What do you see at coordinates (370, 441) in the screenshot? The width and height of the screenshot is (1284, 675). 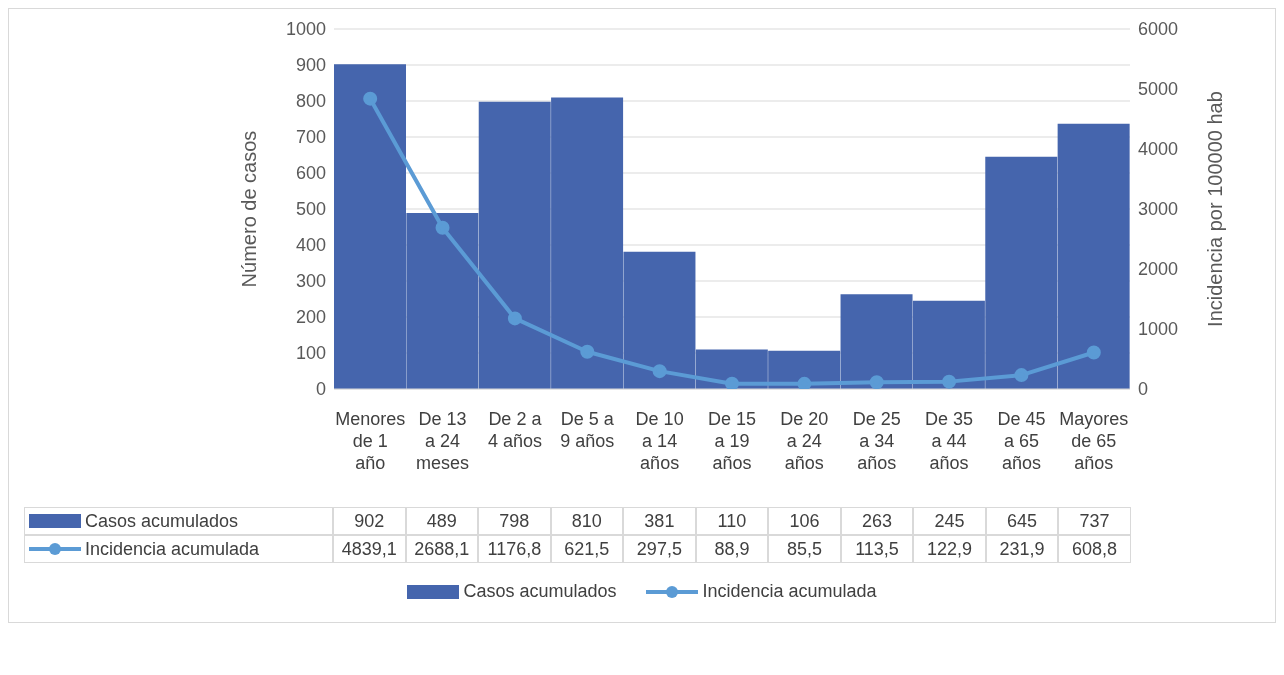 I see `x-tick-label: Menores de 1 año` at bounding box center [370, 441].